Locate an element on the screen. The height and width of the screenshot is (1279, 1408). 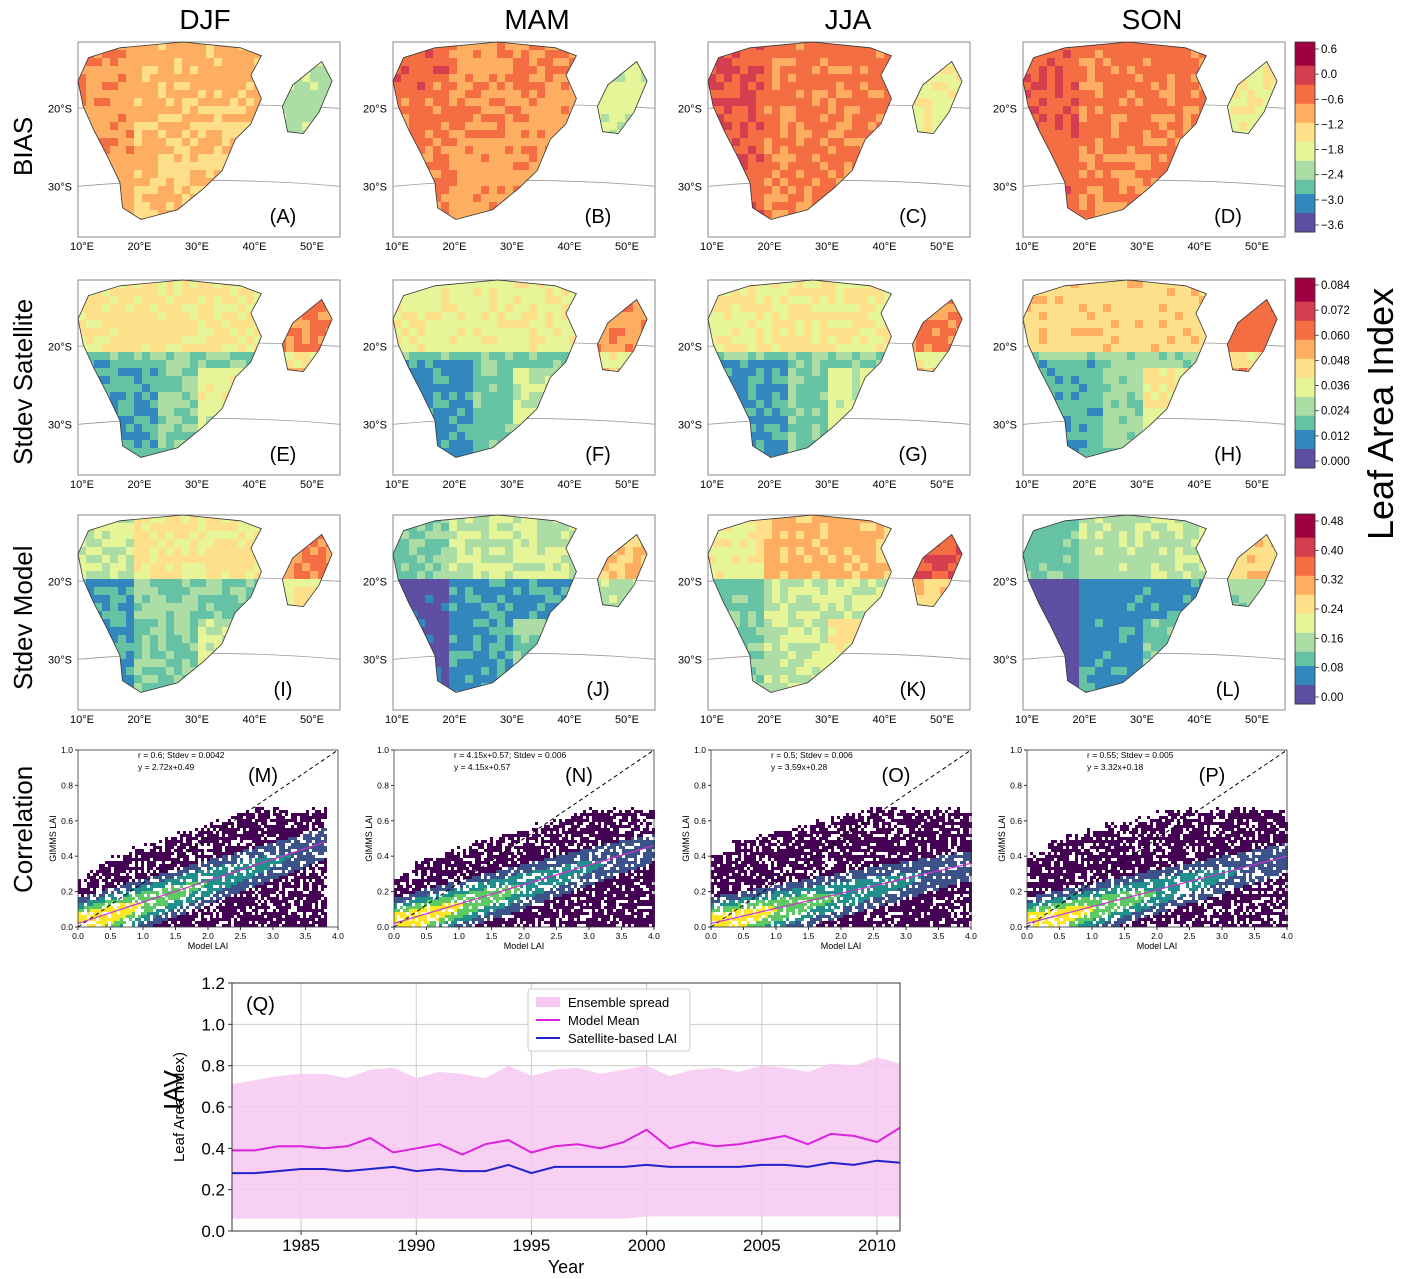
map-panel: 20°S30°S10°E 20°E 30°E 40°E 50°E(A) is located at coordinates (194, 147).